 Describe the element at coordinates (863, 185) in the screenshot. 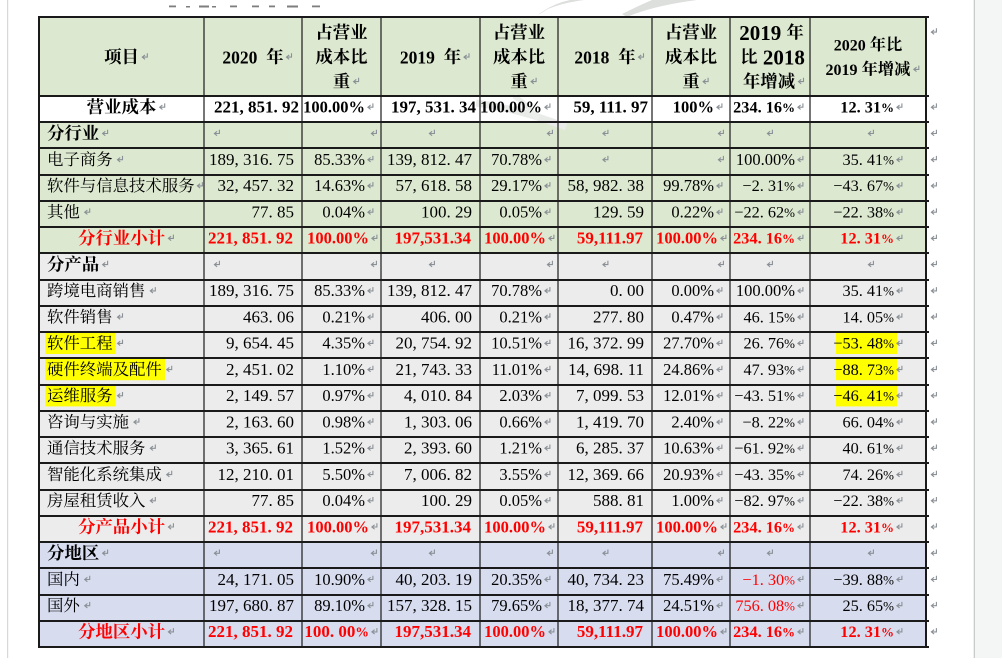

I see `svg-text: −43. 67%` at that location.